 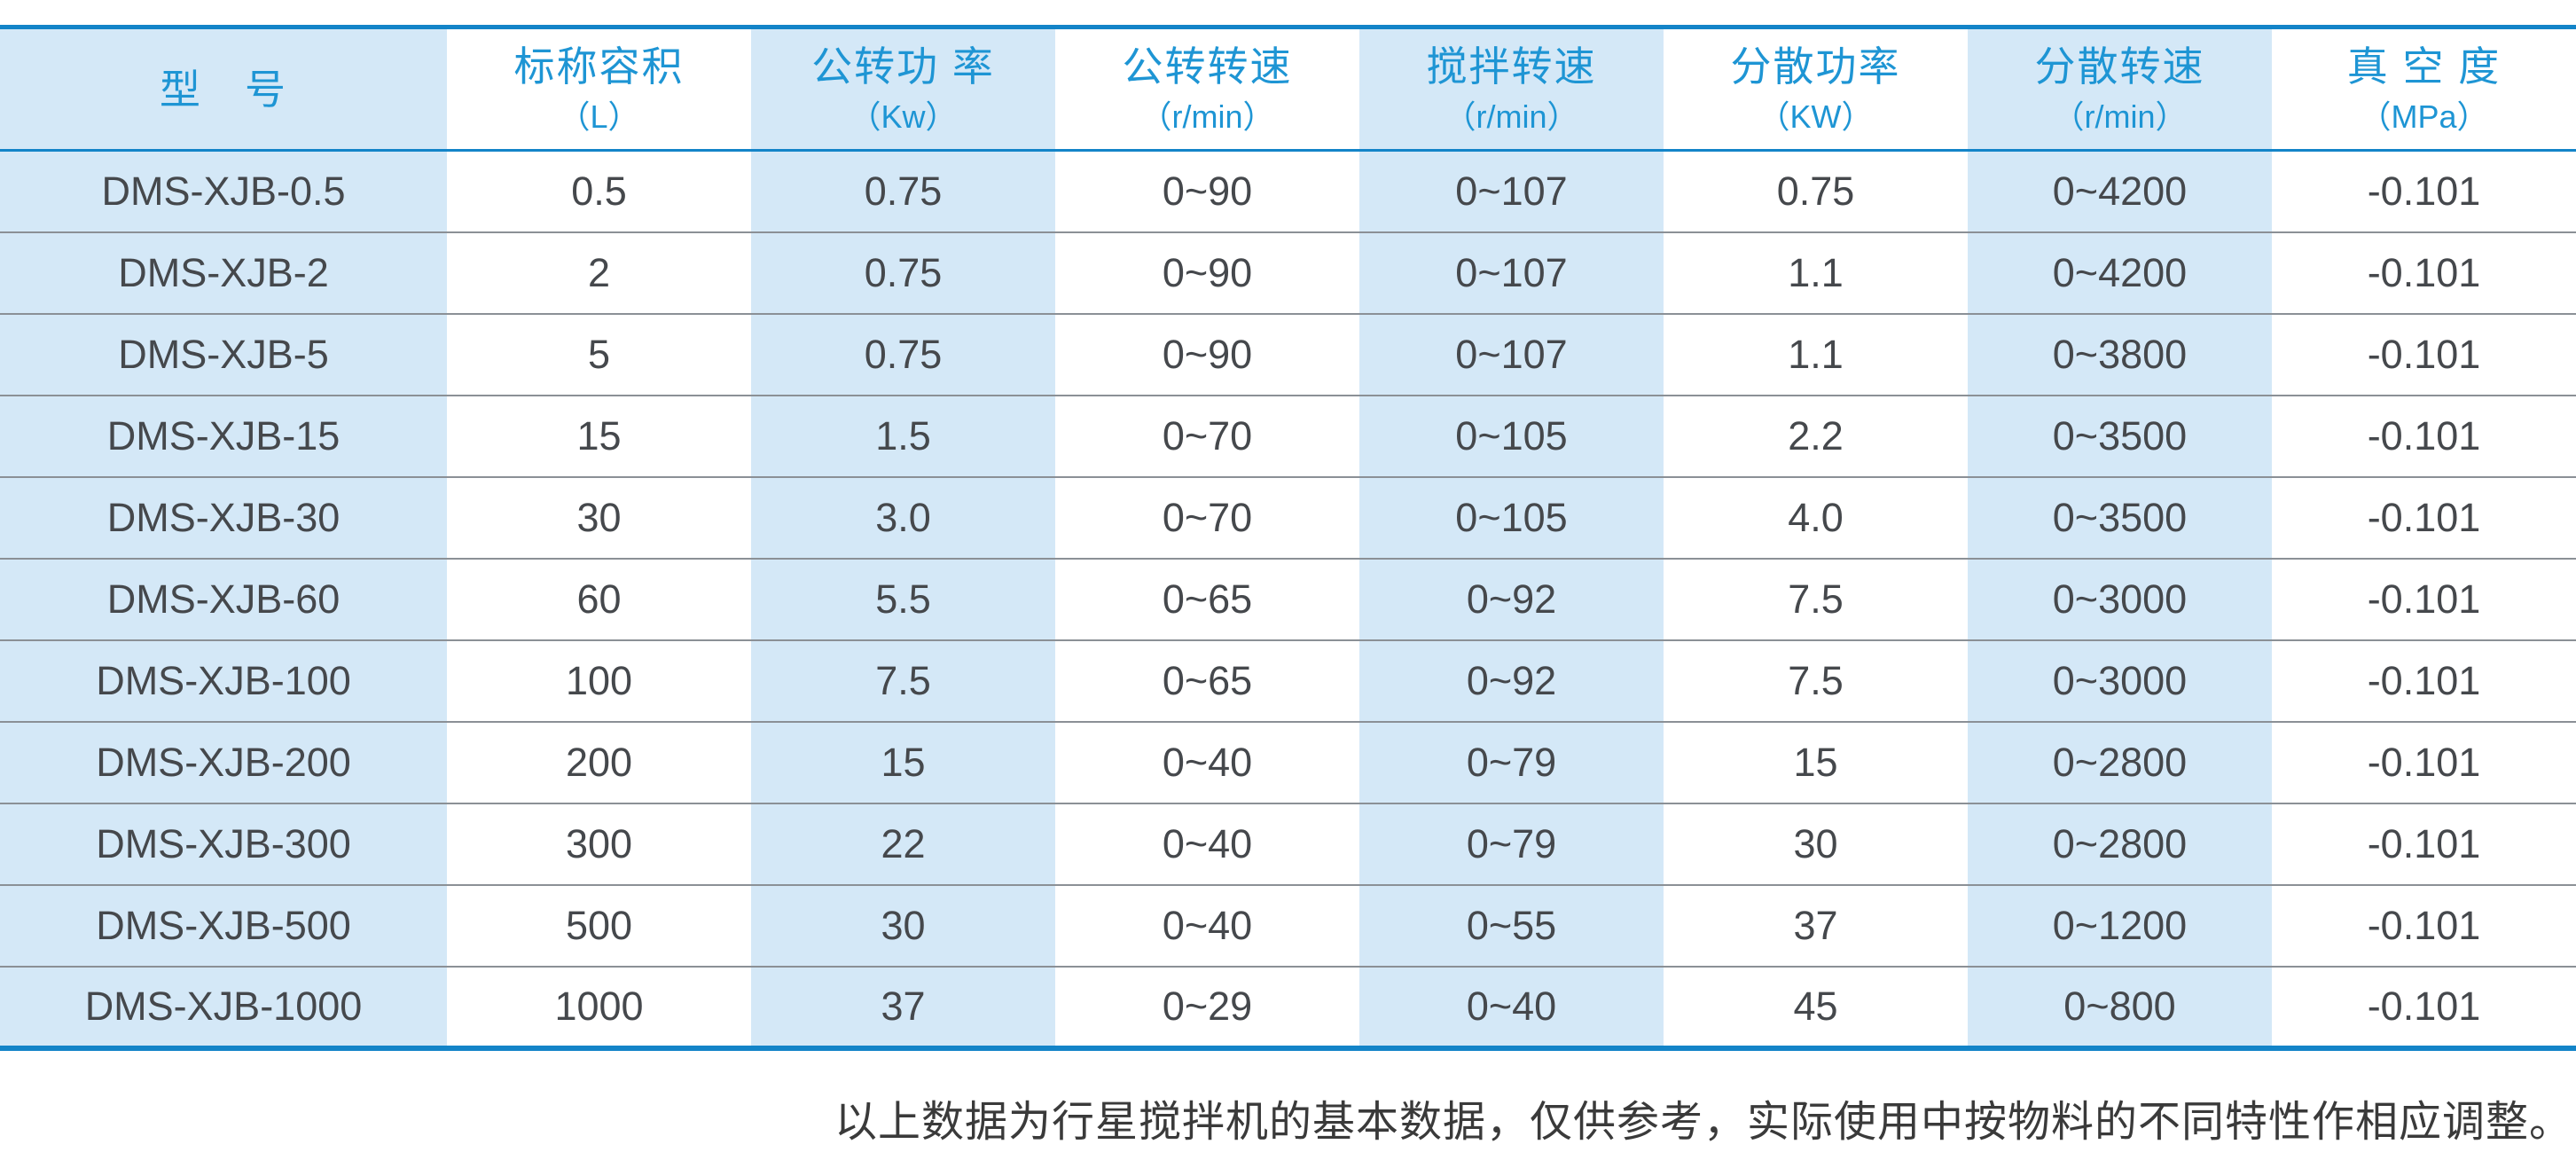 I want to click on value-cell: 22, so click(x=903, y=843).